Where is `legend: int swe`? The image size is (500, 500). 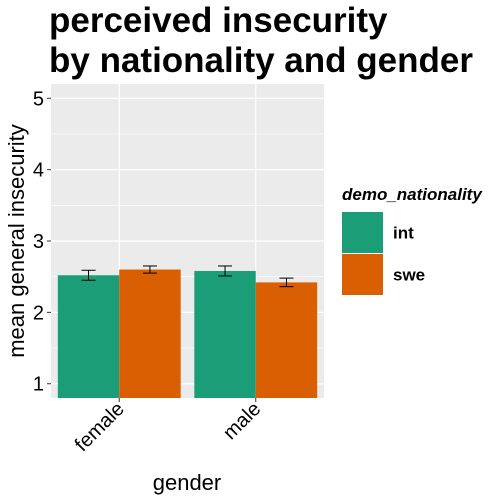 legend: int swe is located at coordinates (383, 253).